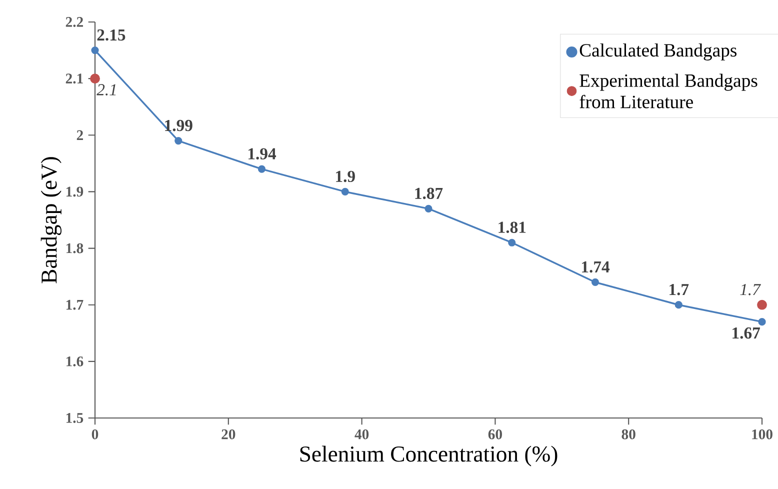 This screenshot has height=489, width=778. I want to click on legend-label: Calculated Bandgaps, so click(658, 51).